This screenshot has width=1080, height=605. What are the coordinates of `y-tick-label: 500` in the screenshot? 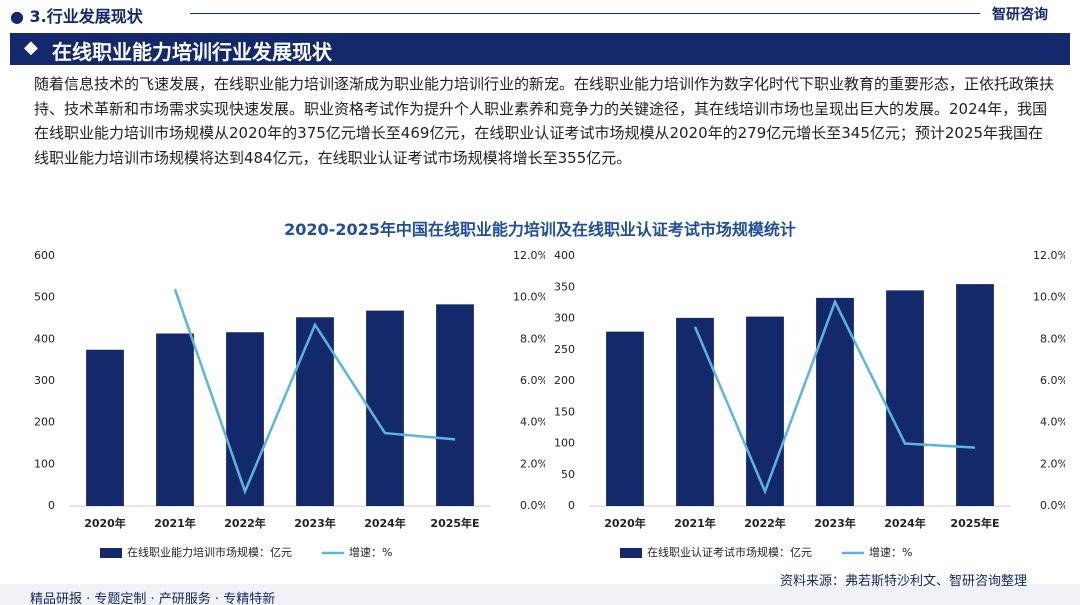 It's located at (44, 297).